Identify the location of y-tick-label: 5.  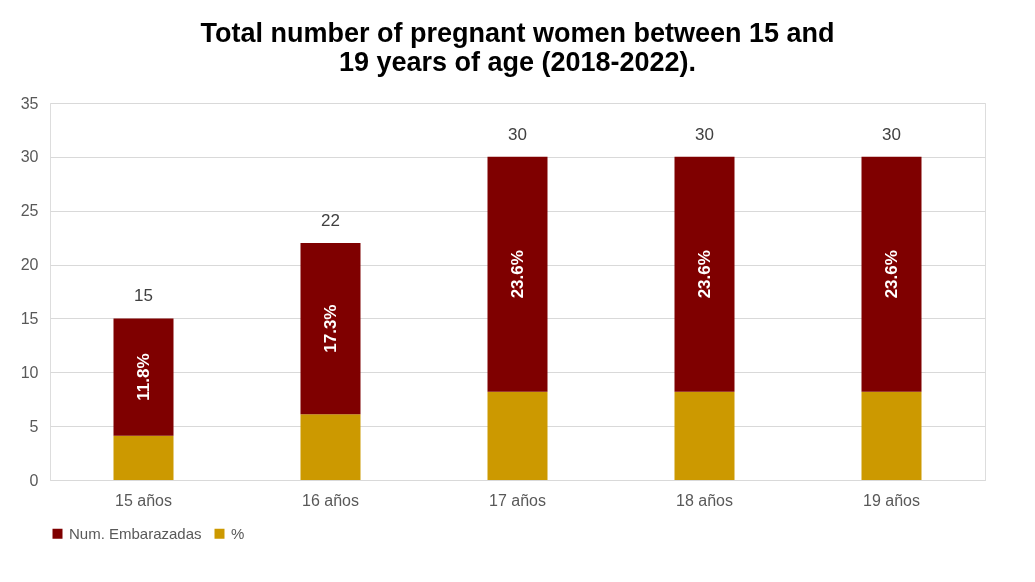
(34, 426).